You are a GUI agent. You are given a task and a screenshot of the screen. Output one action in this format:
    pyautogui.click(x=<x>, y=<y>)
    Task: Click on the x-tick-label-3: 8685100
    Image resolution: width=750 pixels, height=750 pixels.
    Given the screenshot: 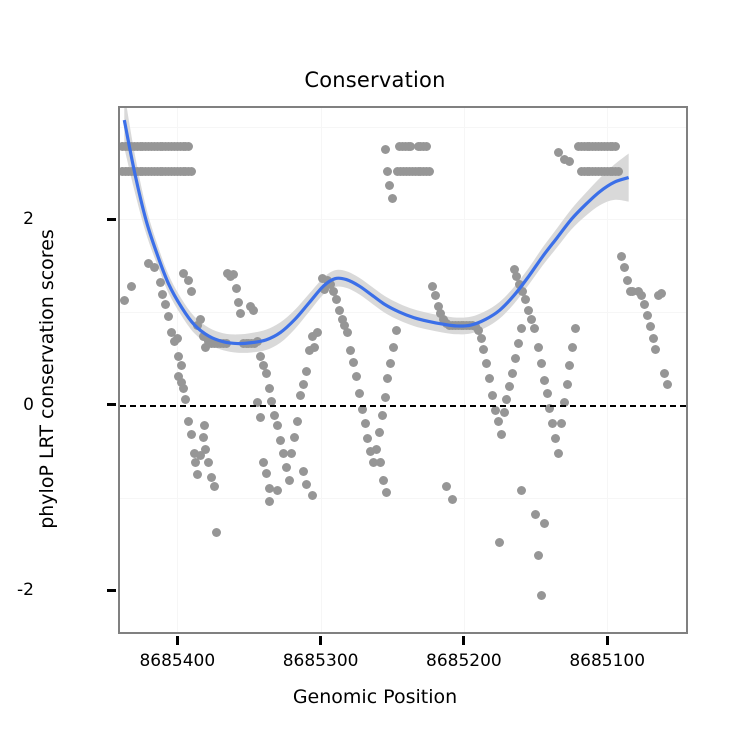 What is the action you would take?
    pyautogui.click(x=607, y=661)
    